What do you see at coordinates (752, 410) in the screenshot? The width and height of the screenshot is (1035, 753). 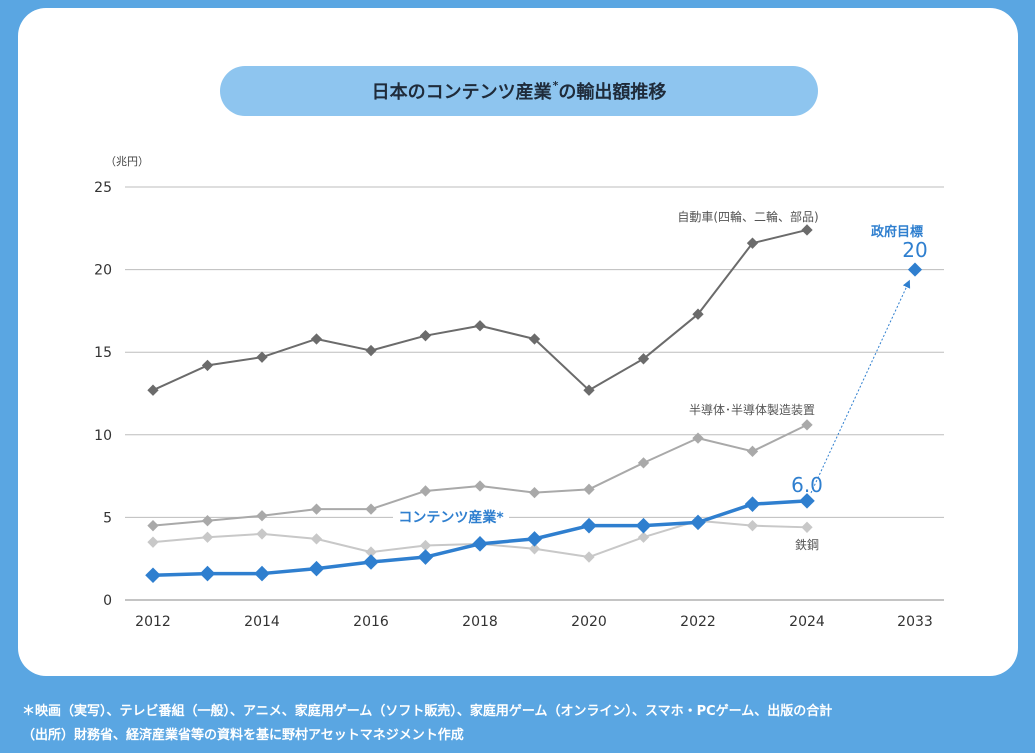 I see `series-label-semiconductor: 半導体･半導体製造装置` at bounding box center [752, 410].